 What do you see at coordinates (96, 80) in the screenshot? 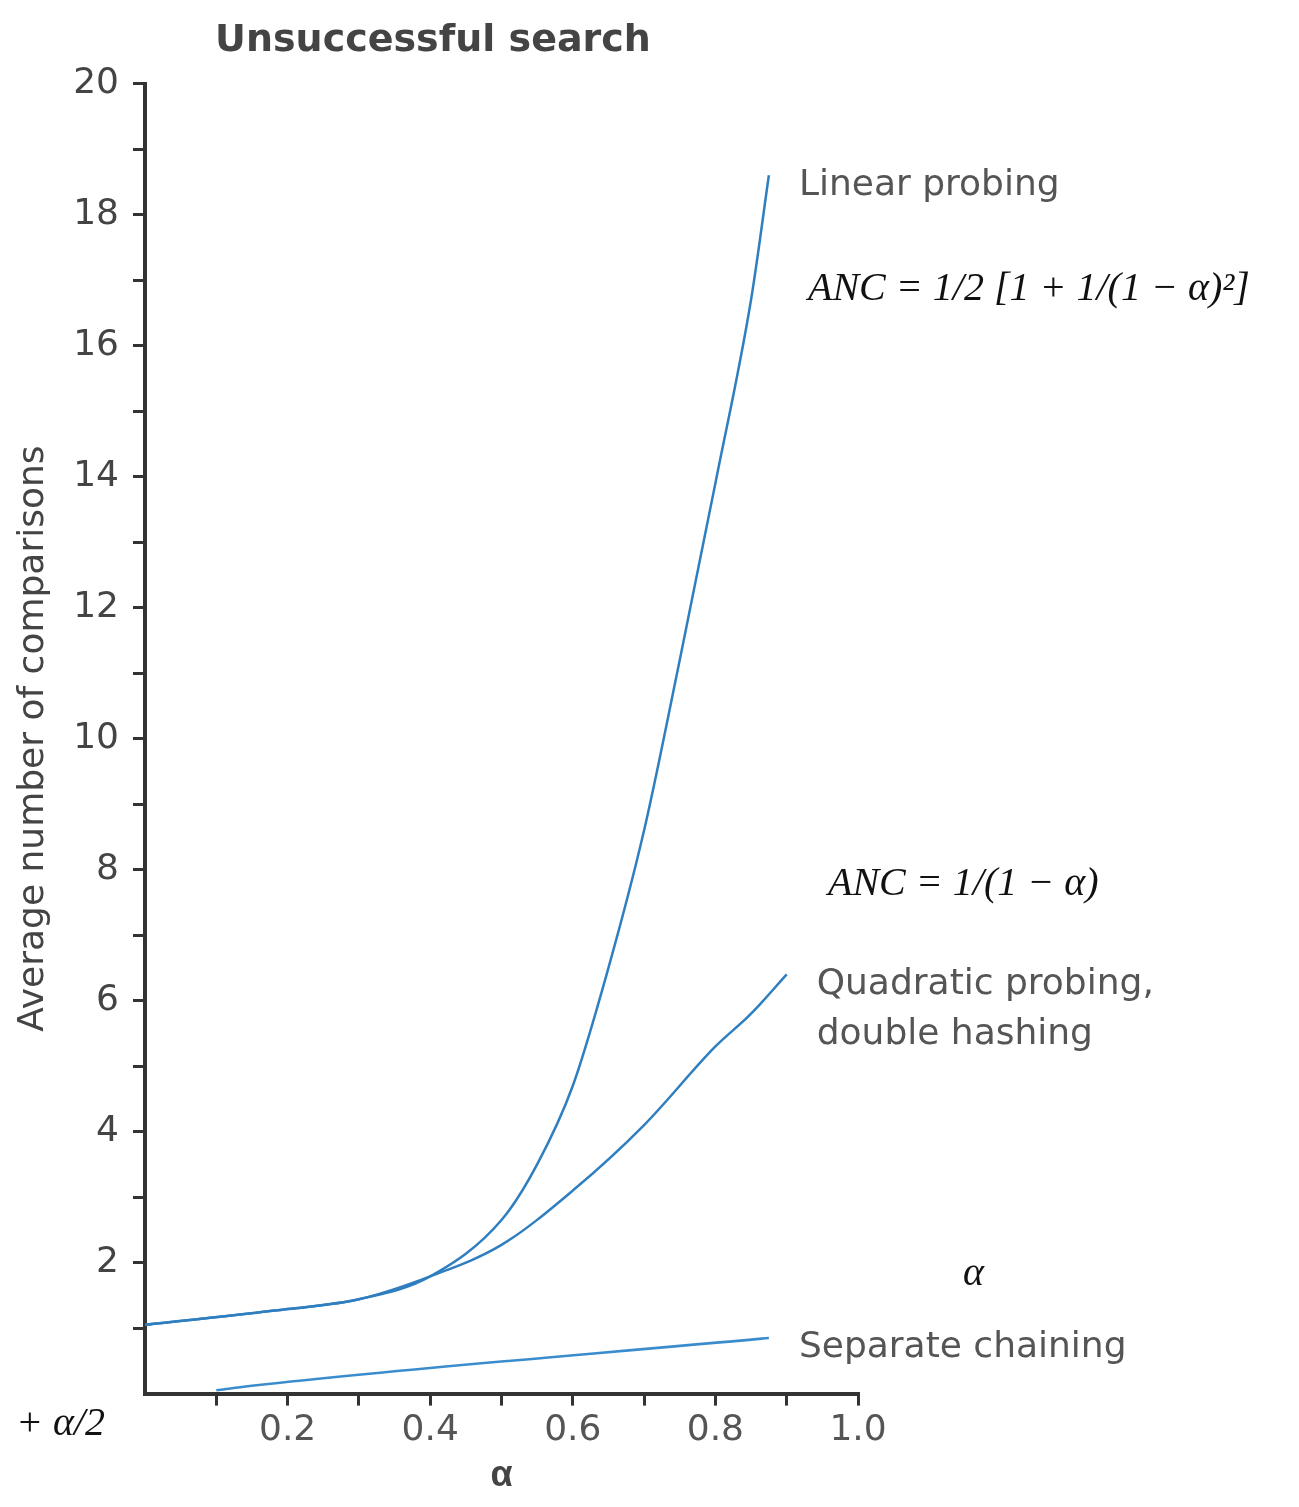
I see `y-tick-label: 20` at bounding box center [96, 80].